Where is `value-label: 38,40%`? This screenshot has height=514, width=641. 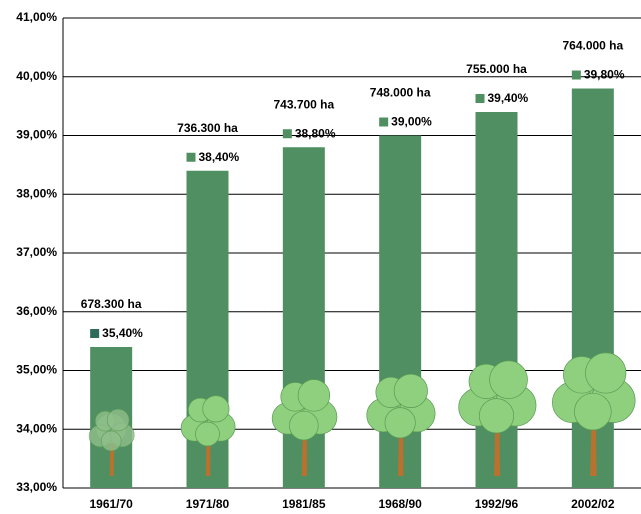
value-label: 38,40% is located at coordinates (219, 157).